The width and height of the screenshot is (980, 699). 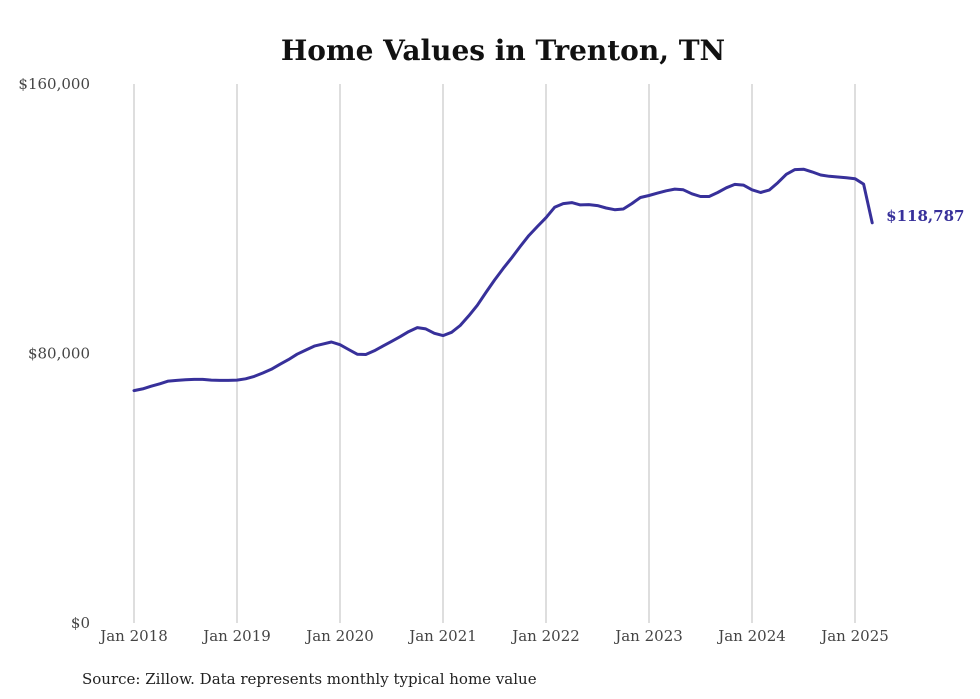 What do you see at coordinates (133, 636) in the screenshot?
I see `x-tick-label: Jan 2018` at bounding box center [133, 636].